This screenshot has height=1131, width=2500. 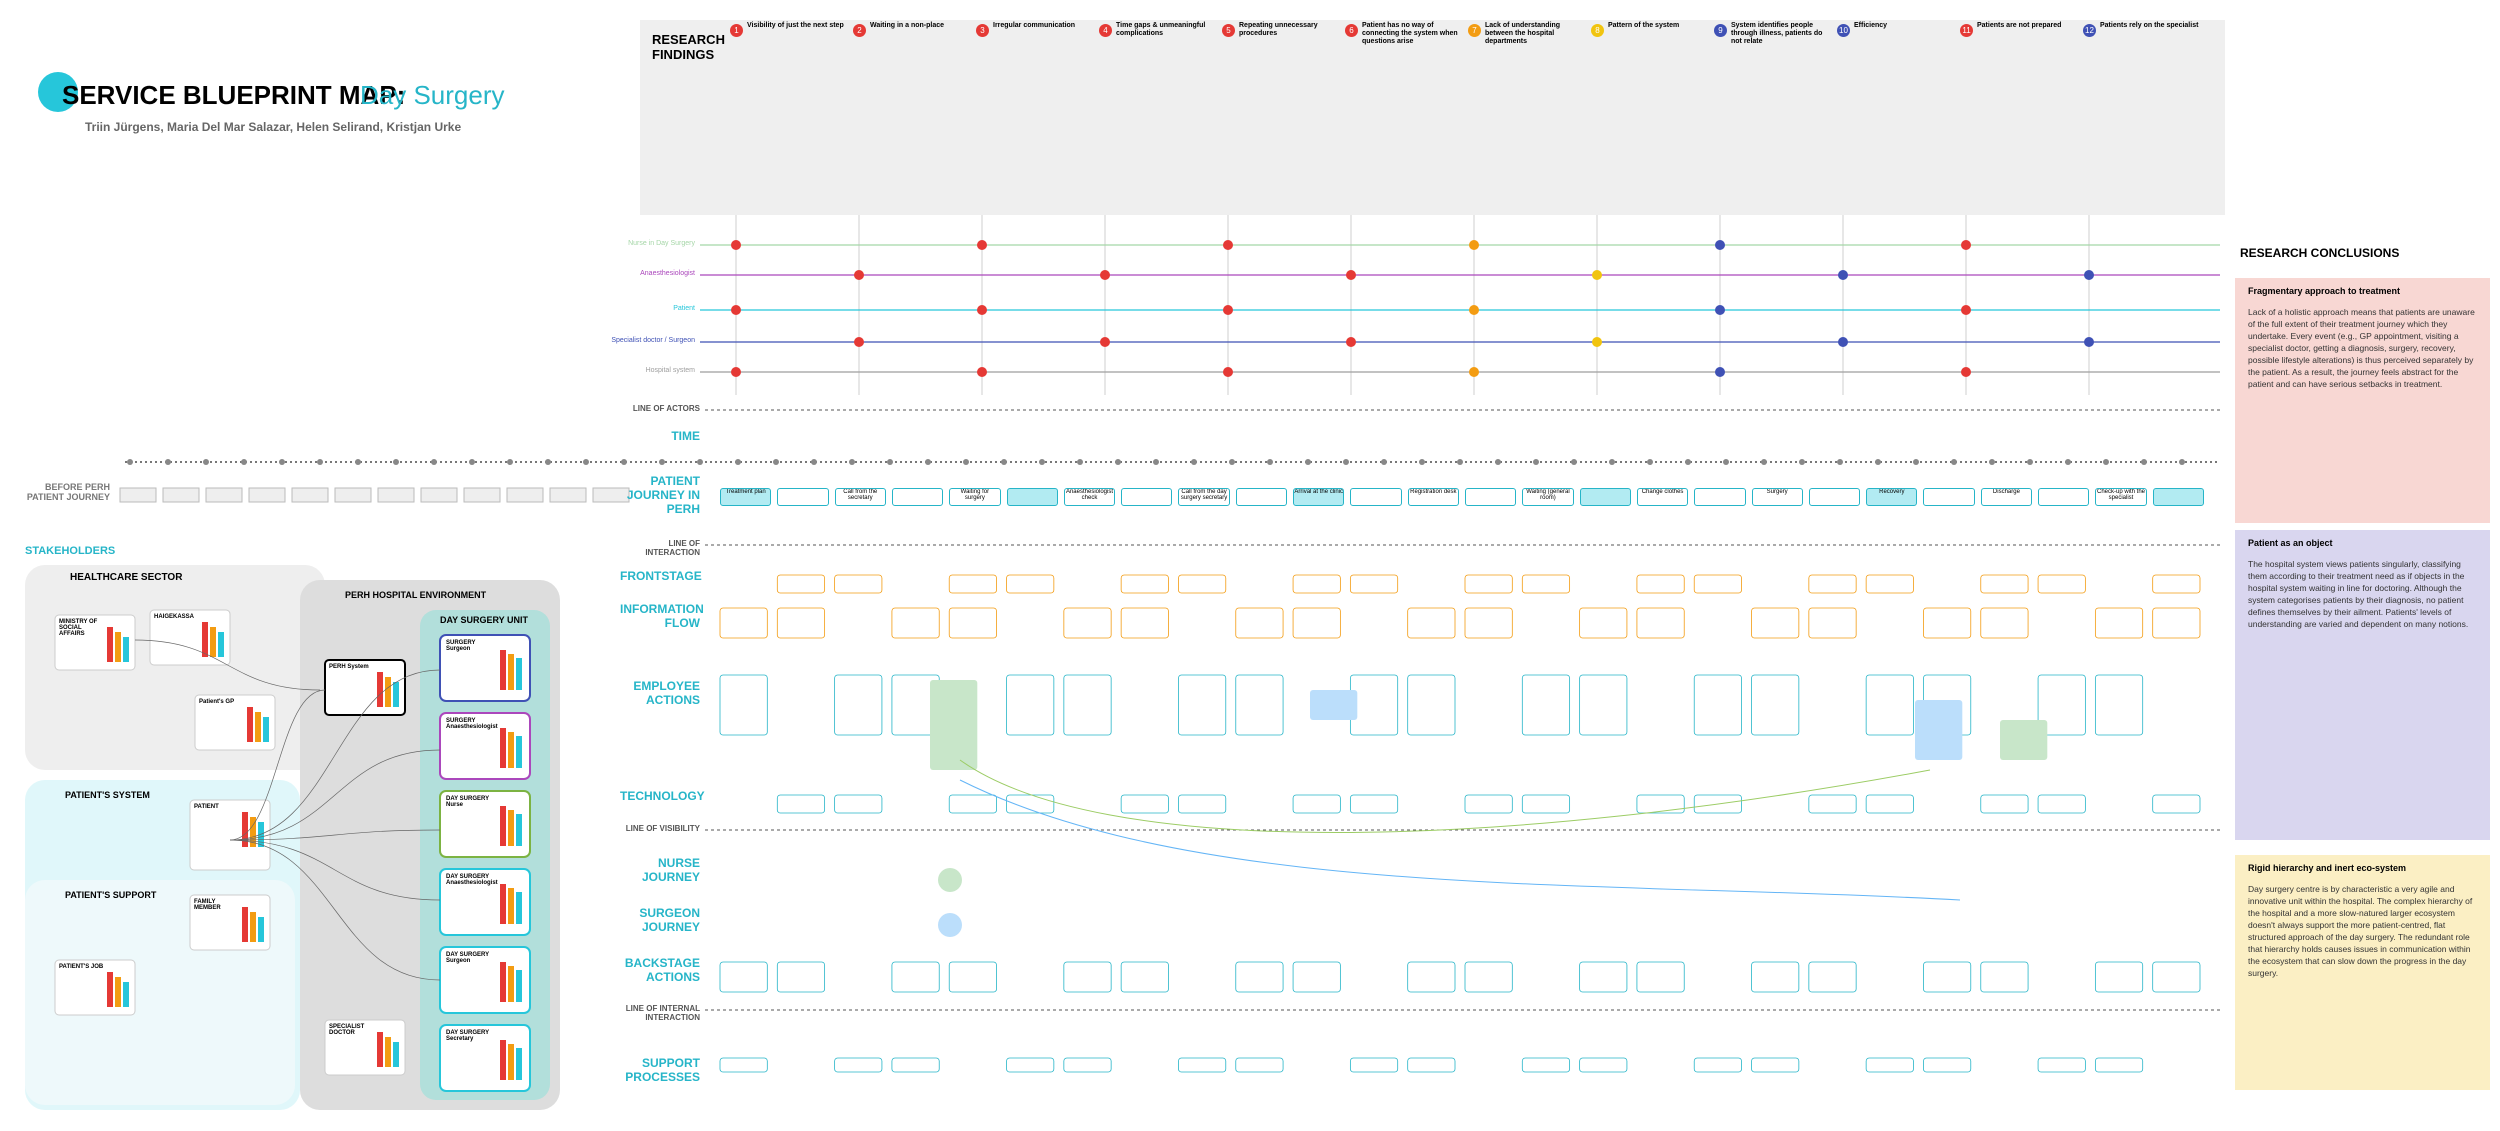 What do you see at coordinates (81, 967) in the screenshot?
I see `stakeholder-name: PATIENT'S JOB` at bounding box center [81, 967].